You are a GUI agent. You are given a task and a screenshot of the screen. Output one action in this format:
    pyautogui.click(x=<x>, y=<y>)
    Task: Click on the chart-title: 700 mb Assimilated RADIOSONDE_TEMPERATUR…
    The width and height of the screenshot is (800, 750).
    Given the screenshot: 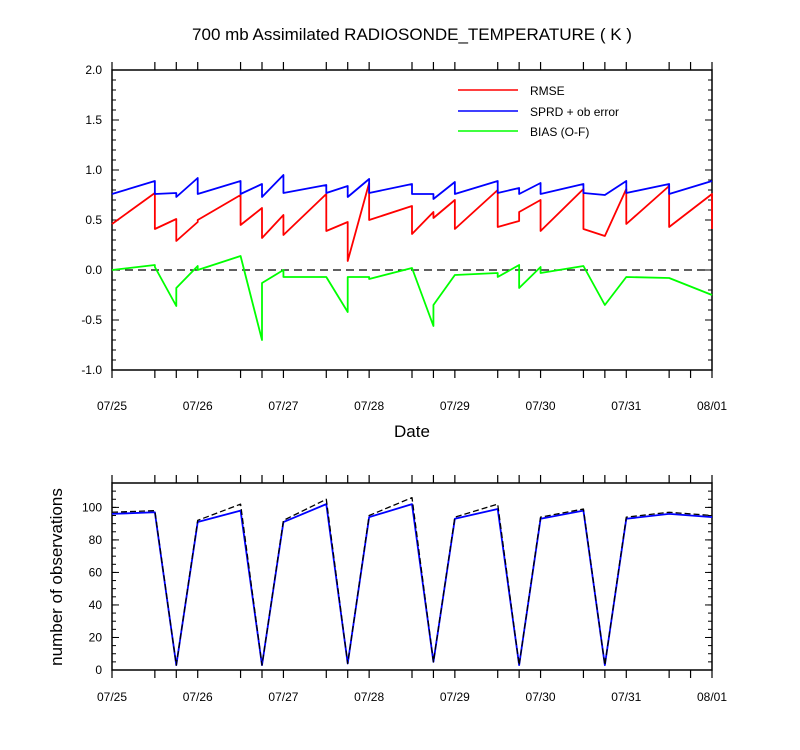 What is the action you would take?
    pyautogui.click(x=412, y=34)
    